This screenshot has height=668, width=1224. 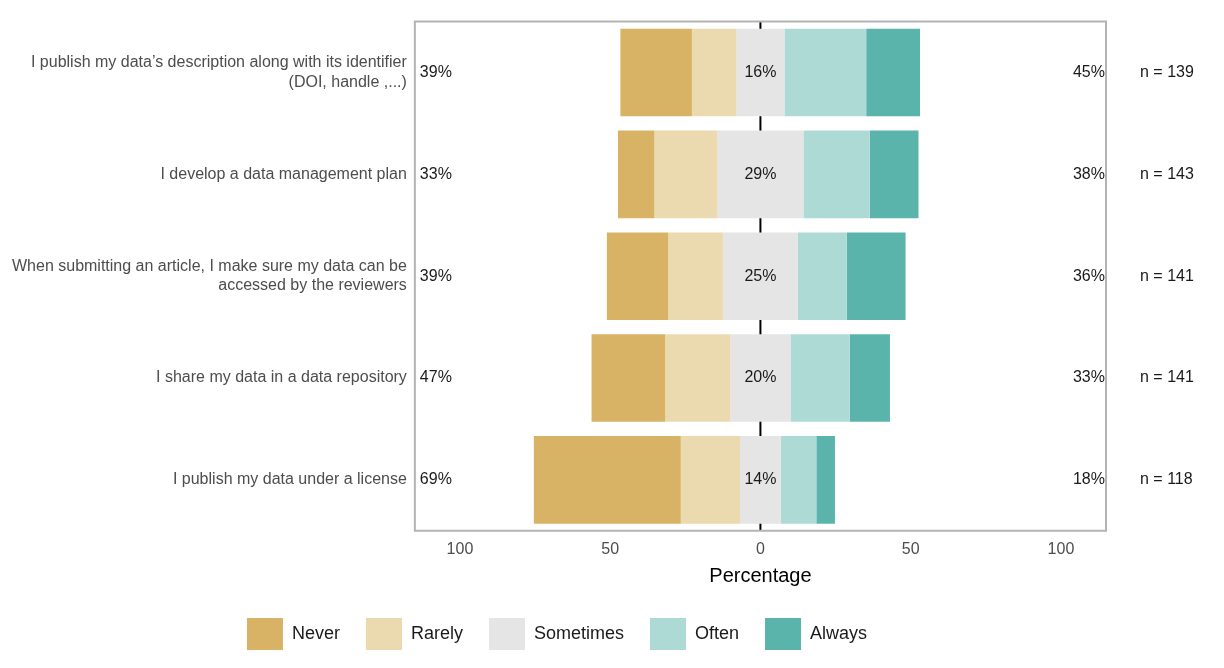 I want to click on legend-label: Rarely, so click(x=436, y=632).